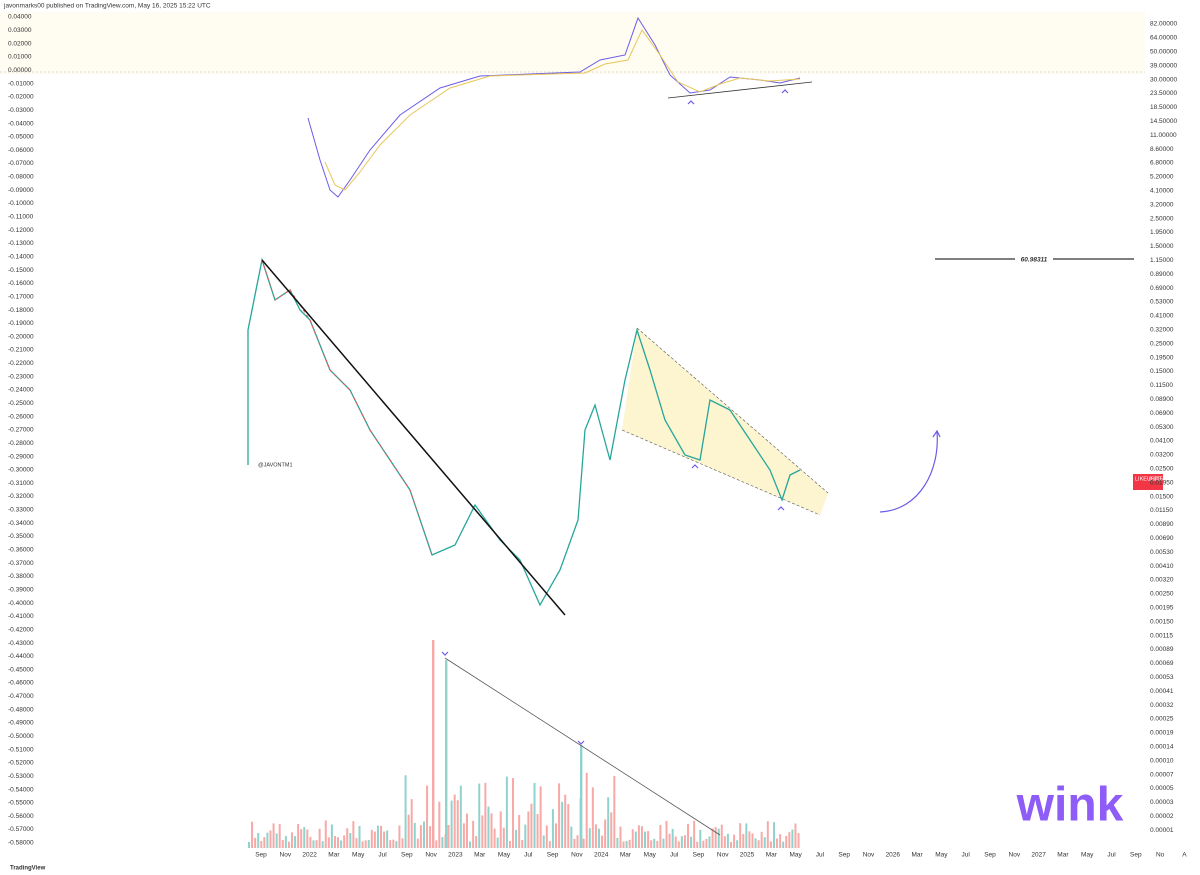 This screenshot has height=875, width=1200. What do you see at coordinates (1162, 691) in the screenshot?
I see `right-axis-label: 0.00041` at bounding box center [1162, 691].